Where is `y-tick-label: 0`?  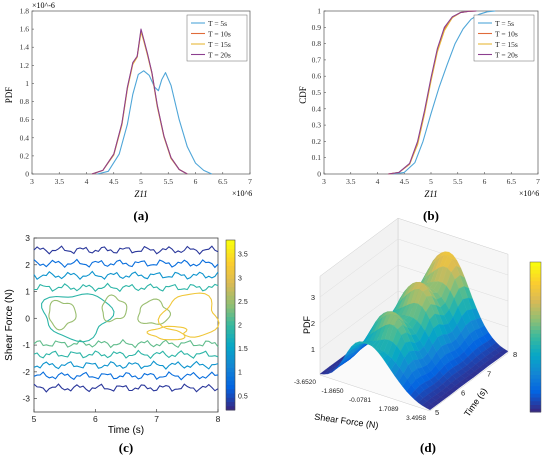 y-tick-label: 0 is located at coordinates (27, 318).